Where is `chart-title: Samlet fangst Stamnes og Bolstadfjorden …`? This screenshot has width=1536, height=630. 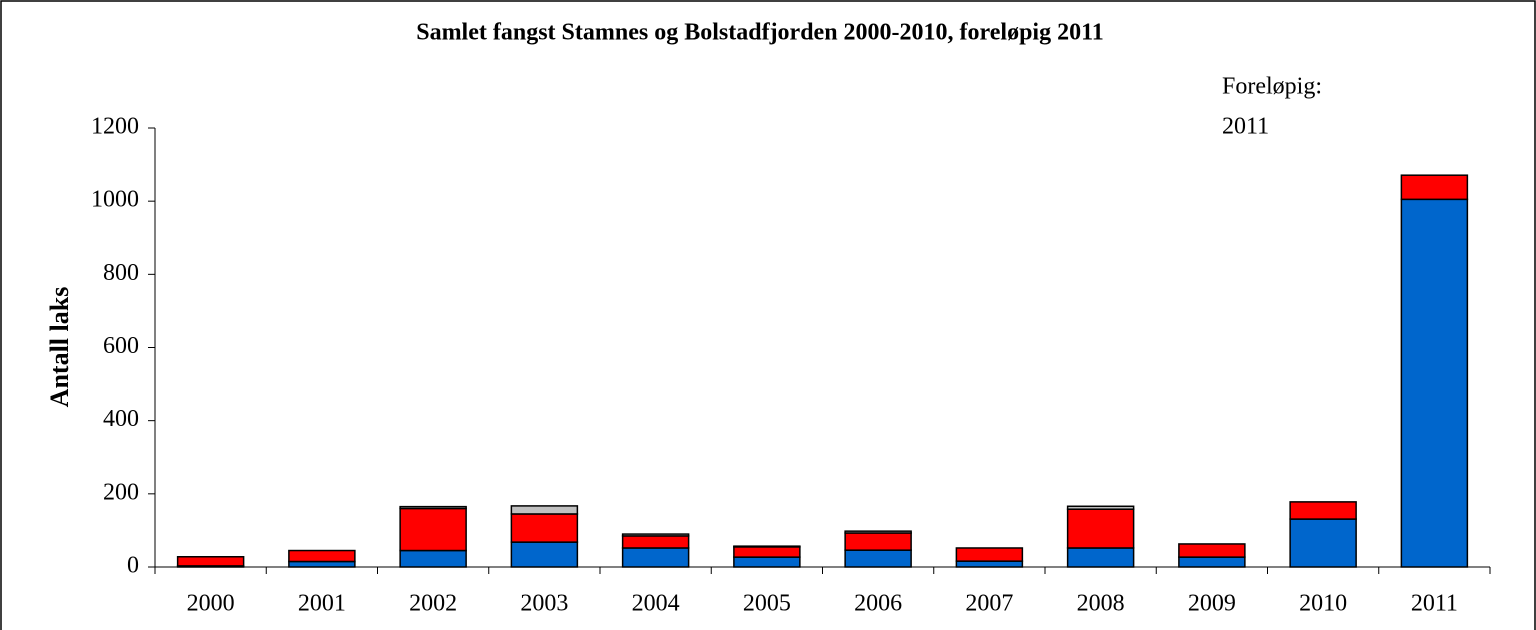 chart-title: Samlet fangst Stamnes og Bolstadfjorden … is located at coordinates (760, 33).